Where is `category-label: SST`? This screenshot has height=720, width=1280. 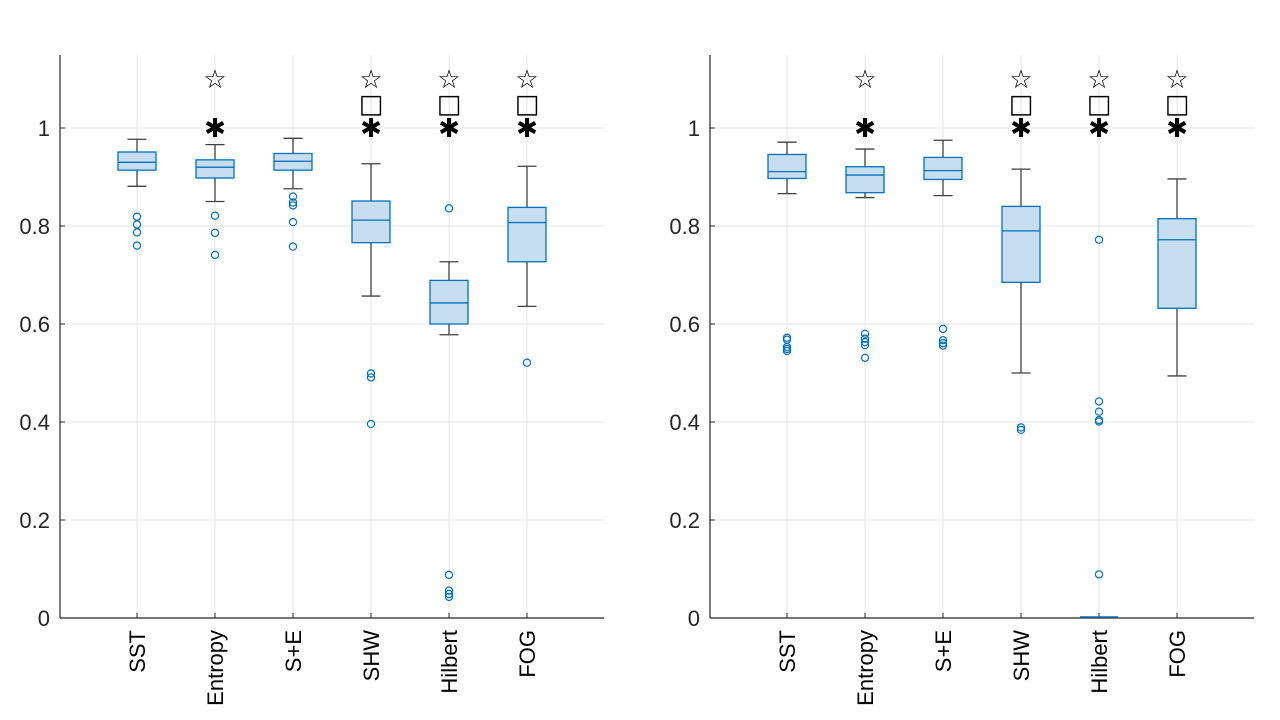
category-label: SST is located at coordinates (137, 651).